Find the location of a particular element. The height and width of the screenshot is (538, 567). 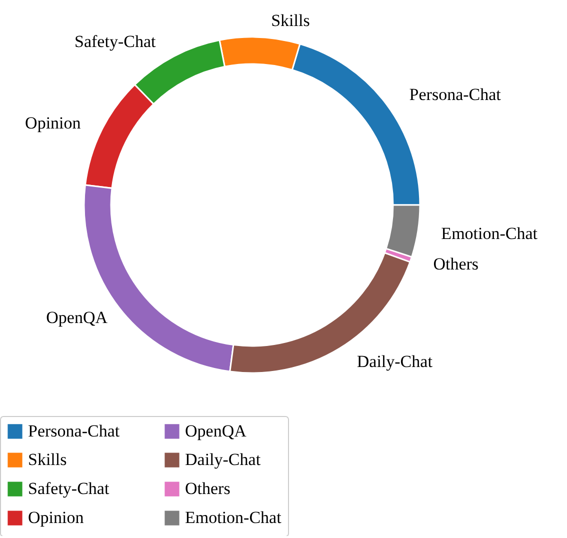

legend-label: Skills is located at coordinates (47, 459).